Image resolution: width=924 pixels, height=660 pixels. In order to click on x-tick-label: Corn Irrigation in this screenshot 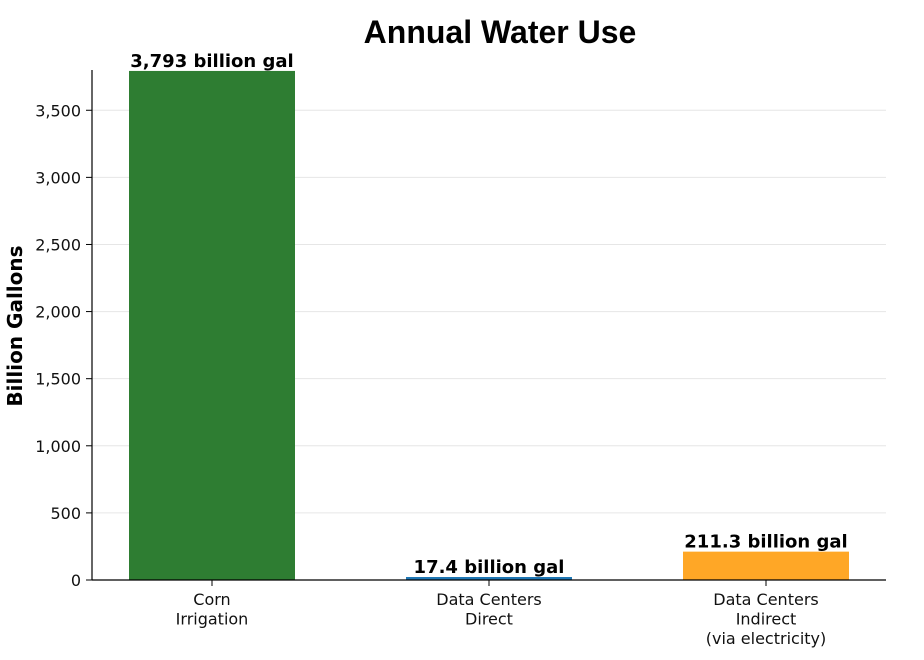, I will do `click(212, 609)`.